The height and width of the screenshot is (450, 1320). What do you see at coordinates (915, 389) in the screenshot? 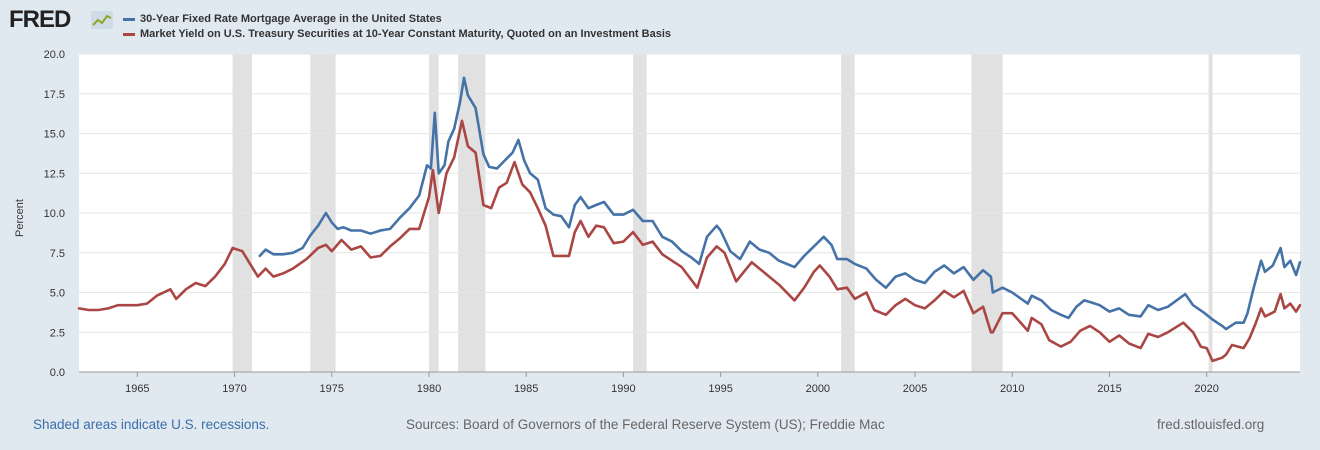
I see `x-tick-label: 2005` at bounding box center [915, 389].